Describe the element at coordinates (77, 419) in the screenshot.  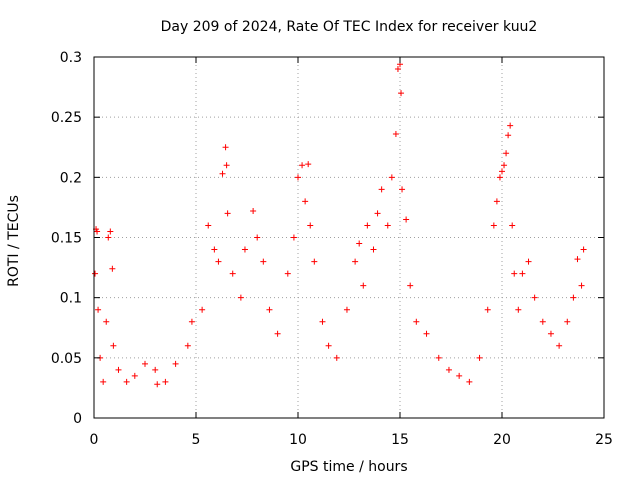
I see `y-tick-label: 0` at that location.